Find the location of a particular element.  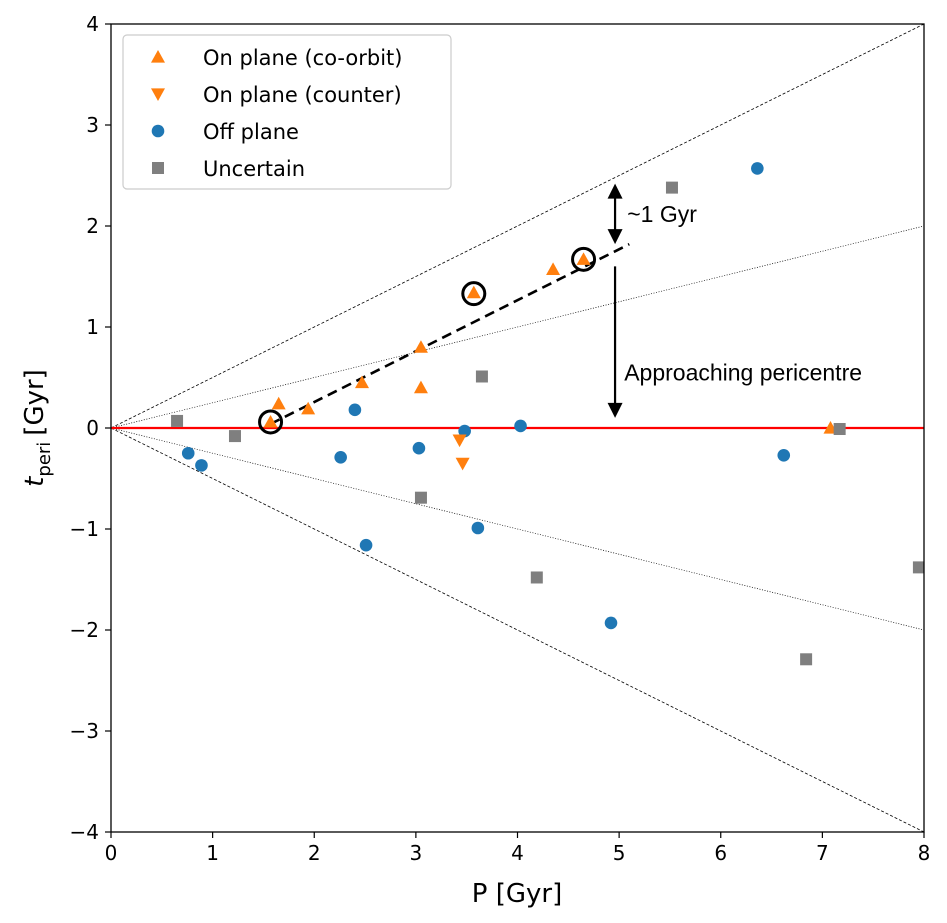

annotation-label-0: ~1 Gyr is located at coordinates (662, 214).